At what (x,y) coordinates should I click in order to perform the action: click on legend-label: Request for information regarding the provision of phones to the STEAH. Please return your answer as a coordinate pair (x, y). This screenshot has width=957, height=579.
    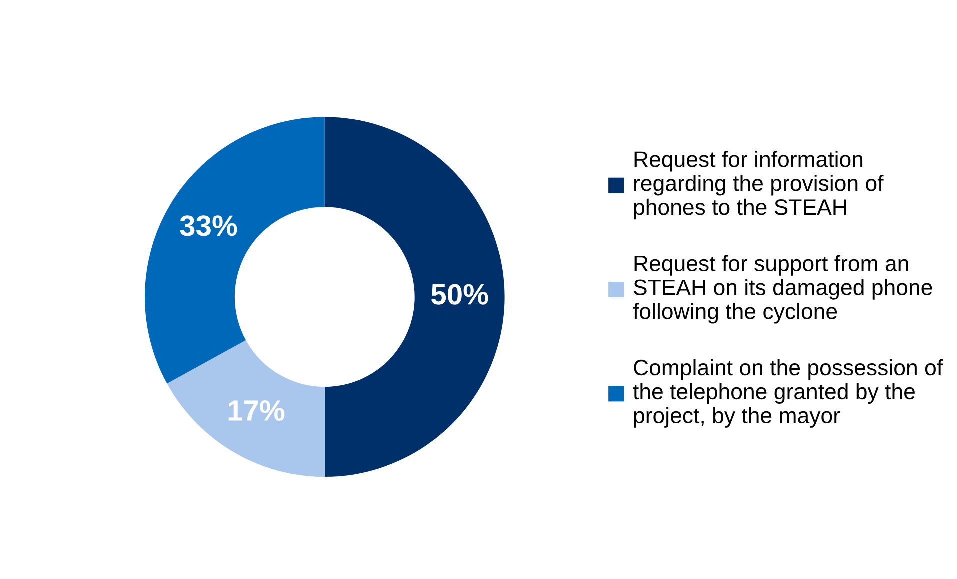
    Looking at the image, I should click on (759, 185).